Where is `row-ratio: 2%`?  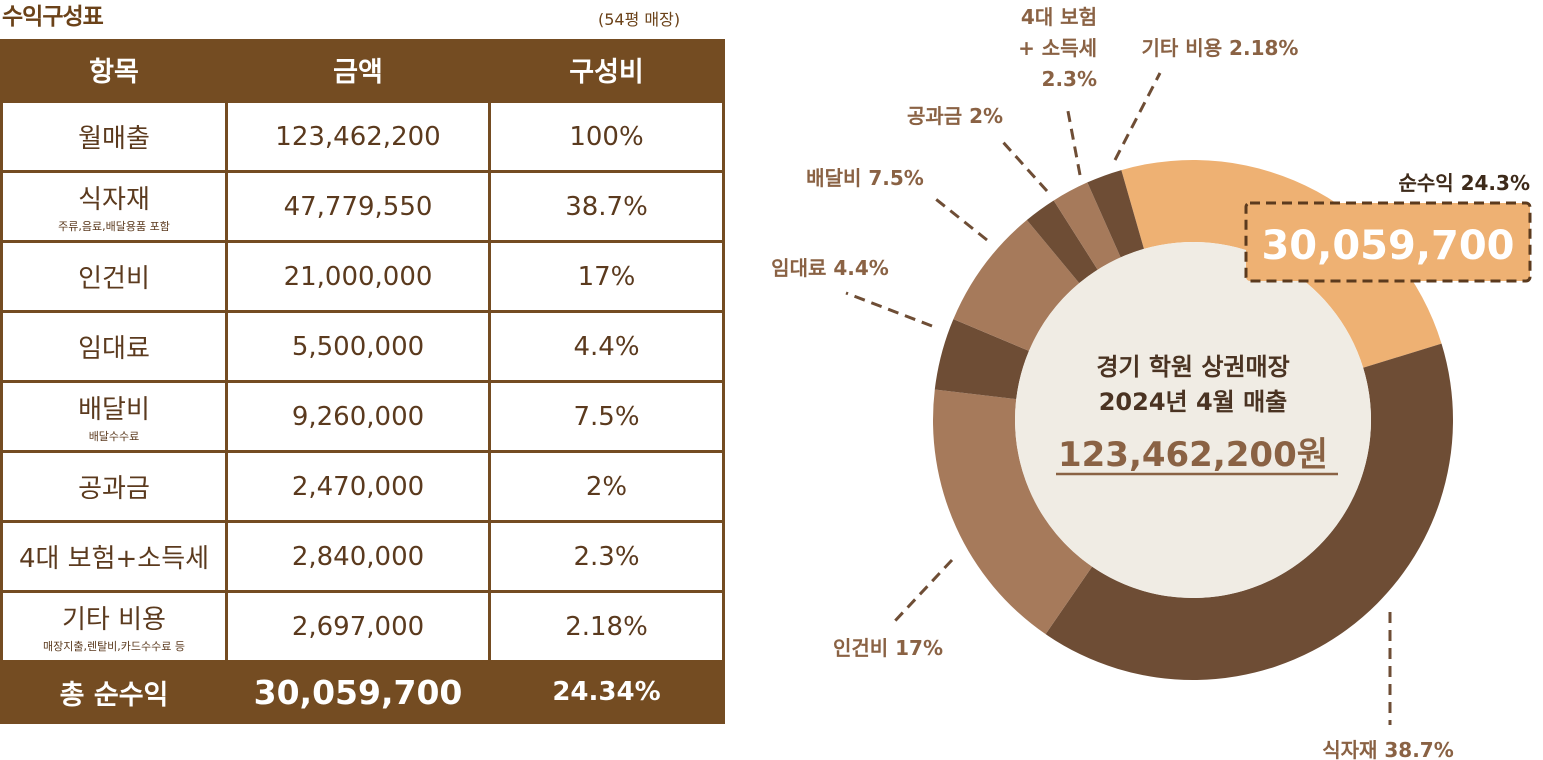
row-ratio: 2% is located at coordinates (606, 486).